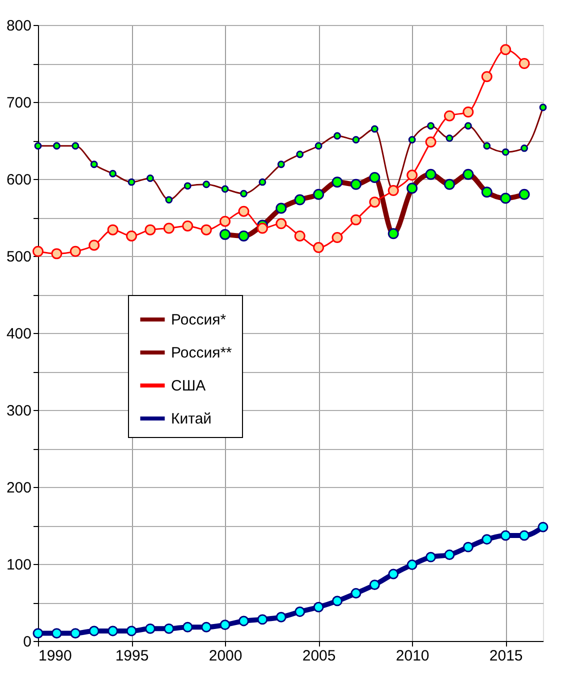 The width and height of the screenshot is (575, 682). I want to click on x-tick-label: 2010, so click(413, 656).